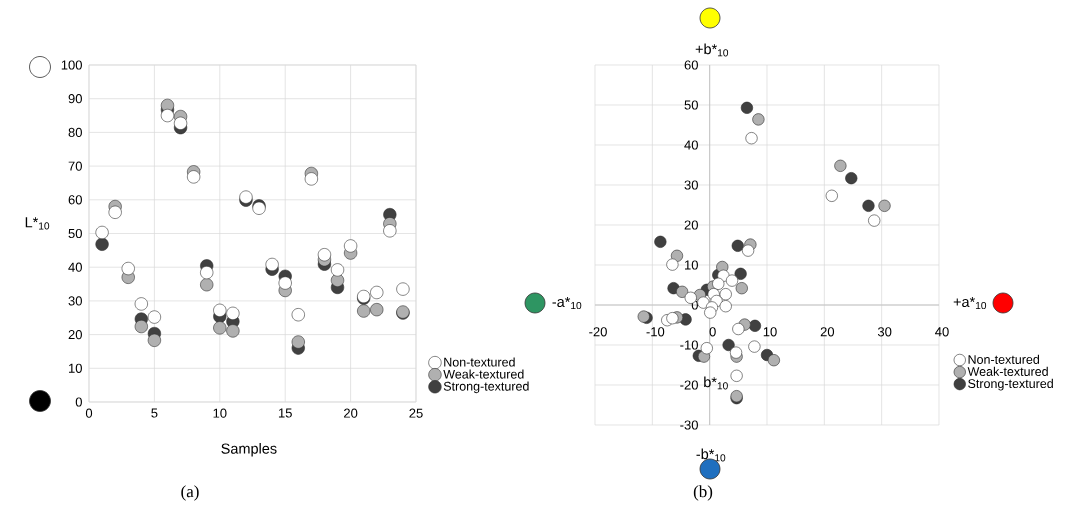 The height and width of the screenshot is (512, 1085). Describe the element at coordinates (75, 99) in the screenshot. I see `y-tick-label: 90` at that location.